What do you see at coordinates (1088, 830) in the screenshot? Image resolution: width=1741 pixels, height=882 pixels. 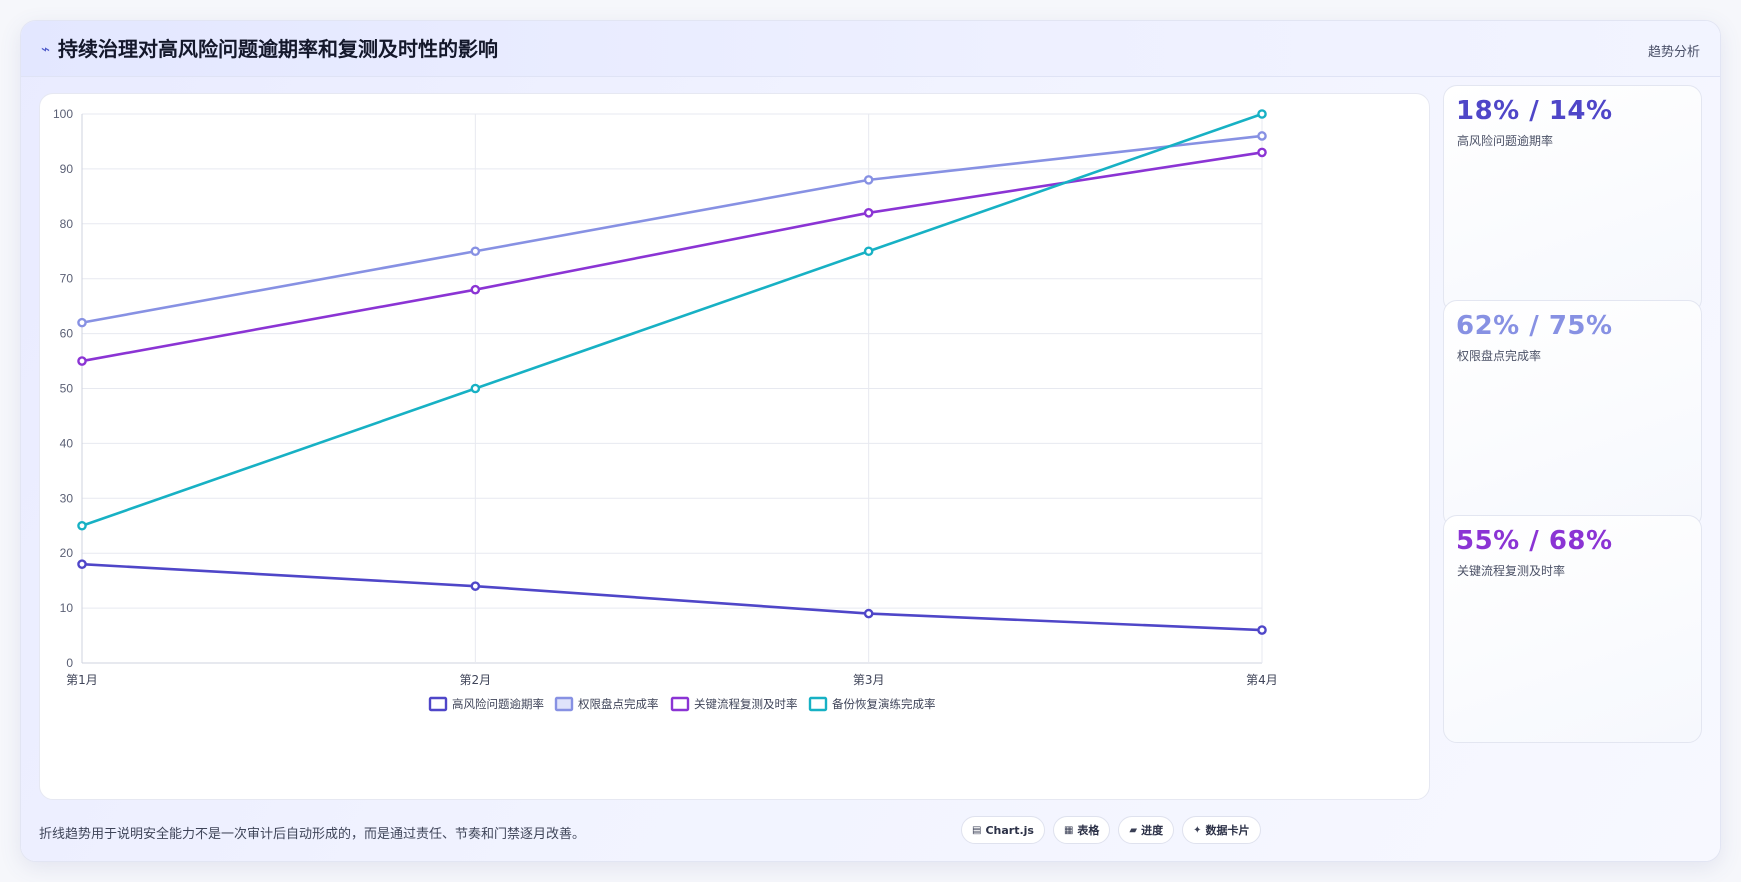 I see `tool-label: 表格` at bounding box center [1088, 830].